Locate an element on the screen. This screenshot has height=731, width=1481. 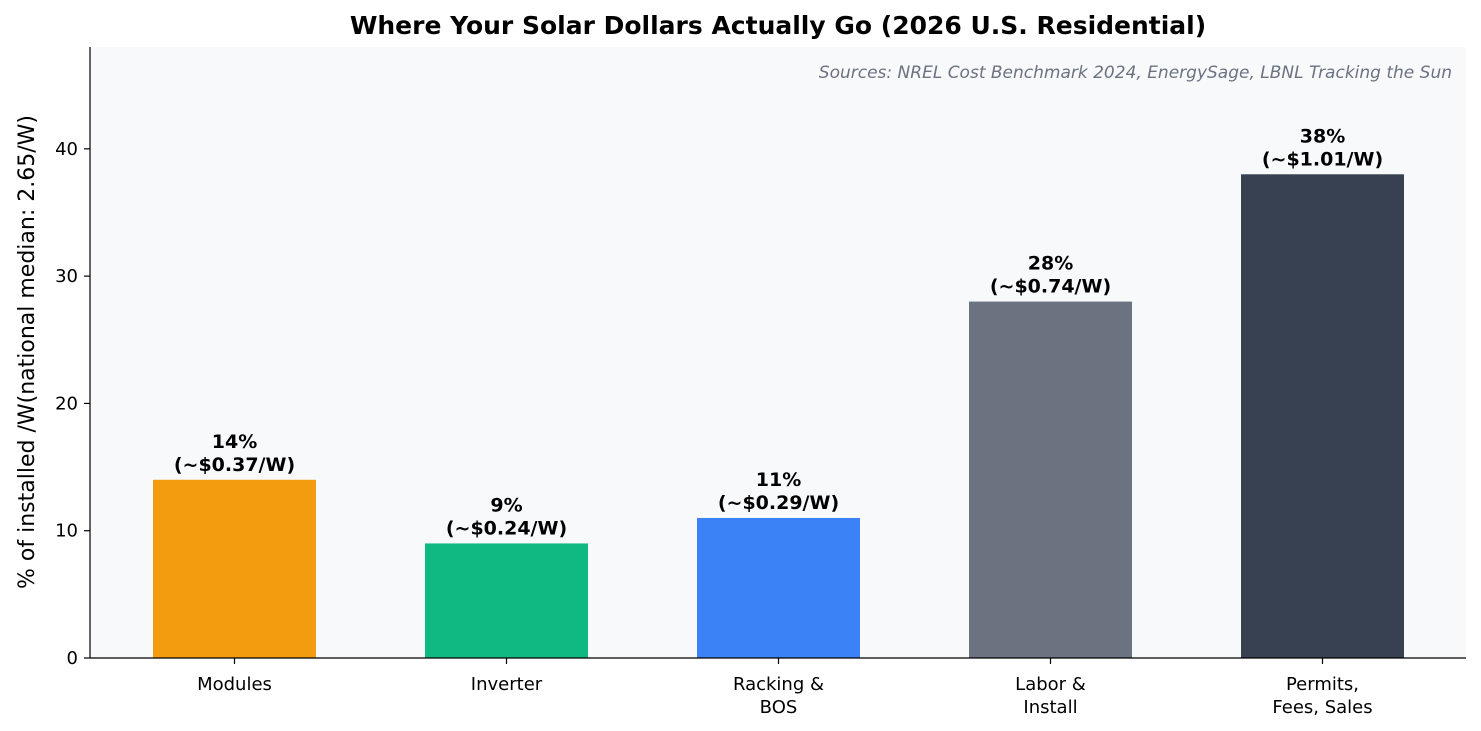
data-label-line: 9% is located at coordinates (506, 505).